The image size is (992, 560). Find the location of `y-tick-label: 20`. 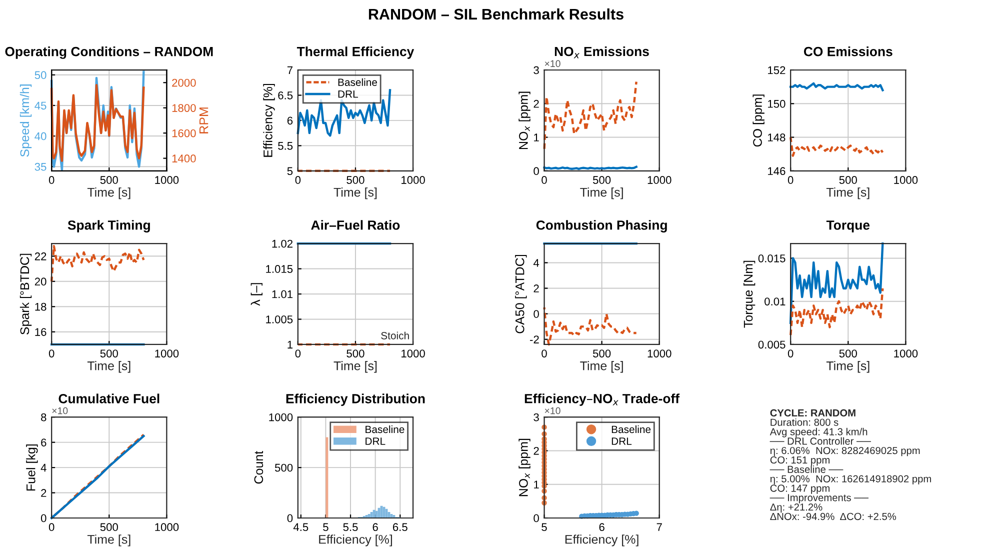

y-tick-label: 20 is located at coordinates (40, 282).